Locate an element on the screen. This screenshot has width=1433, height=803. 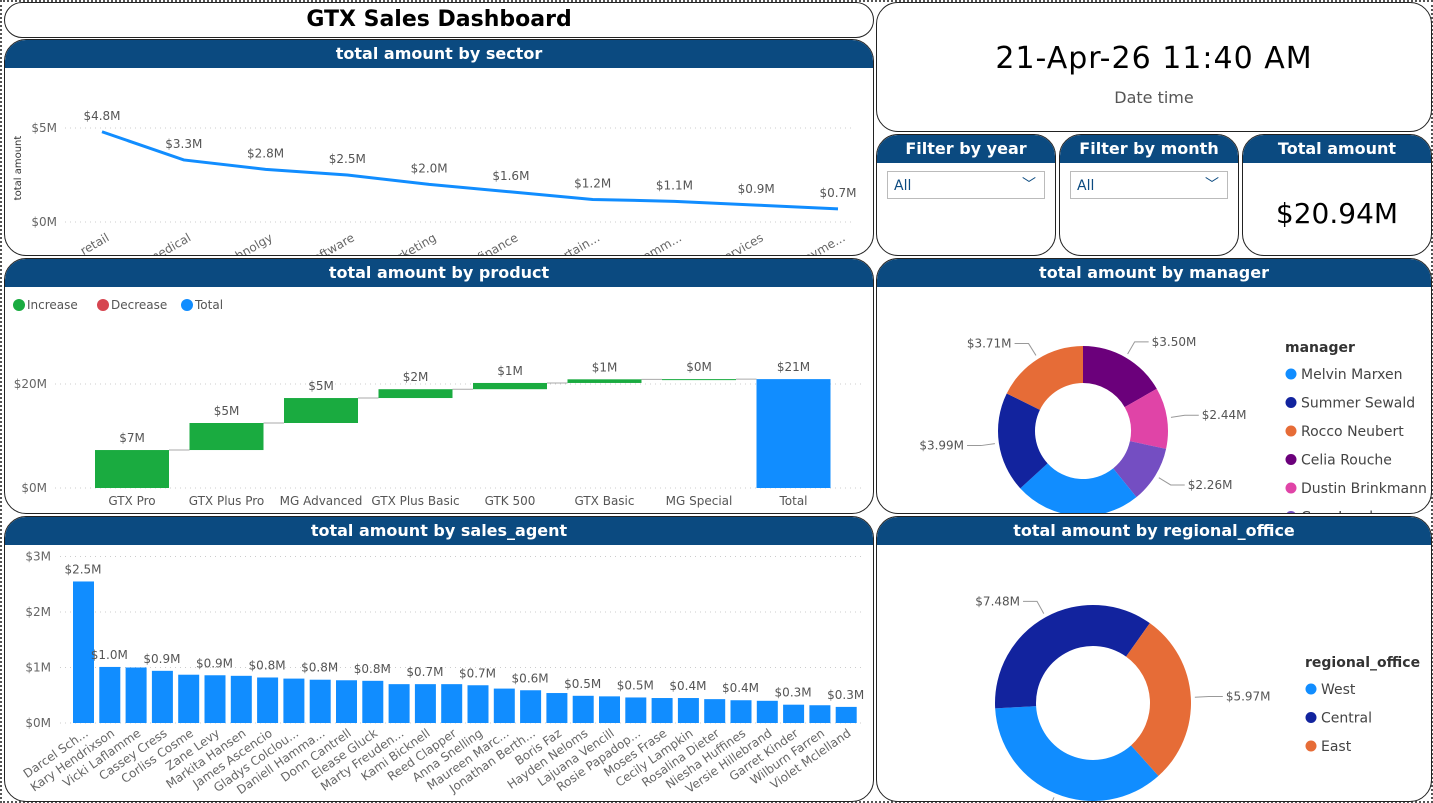
slice-label: $2.44M is located at coordinates (1224, 415).